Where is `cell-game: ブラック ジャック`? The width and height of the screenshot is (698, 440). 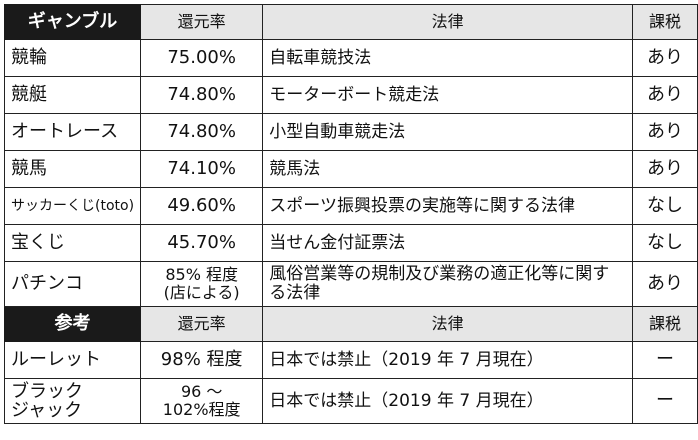 cell-game: ブラック ジャック is located at coordinates (72, 401).